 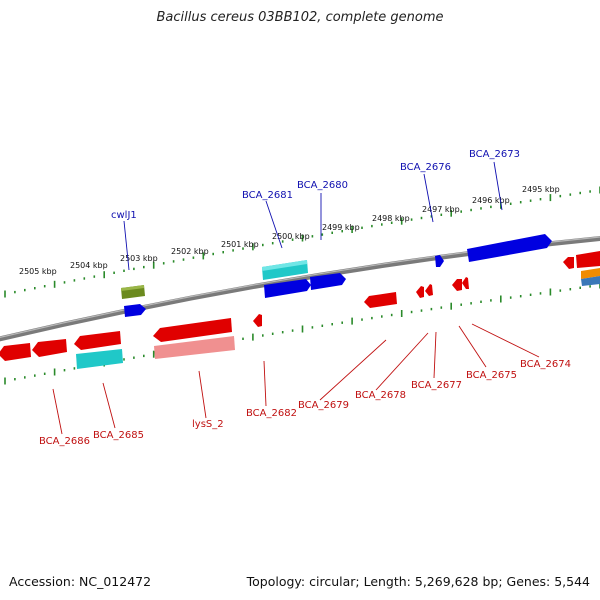 I want to click on feature-orange, so click(x=590, y=273).